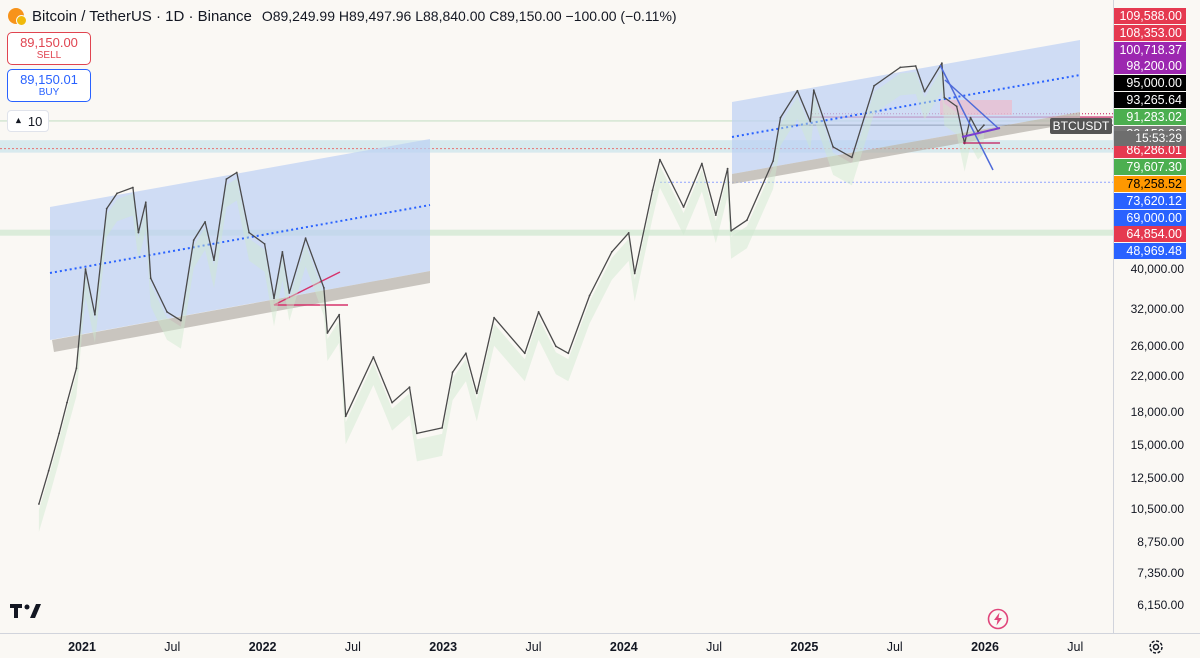  What do you see at coordinates (1157, 445) in the screenshot?
I see `y-tick-label: 15,000.00` at bounding box center [1157, 445].